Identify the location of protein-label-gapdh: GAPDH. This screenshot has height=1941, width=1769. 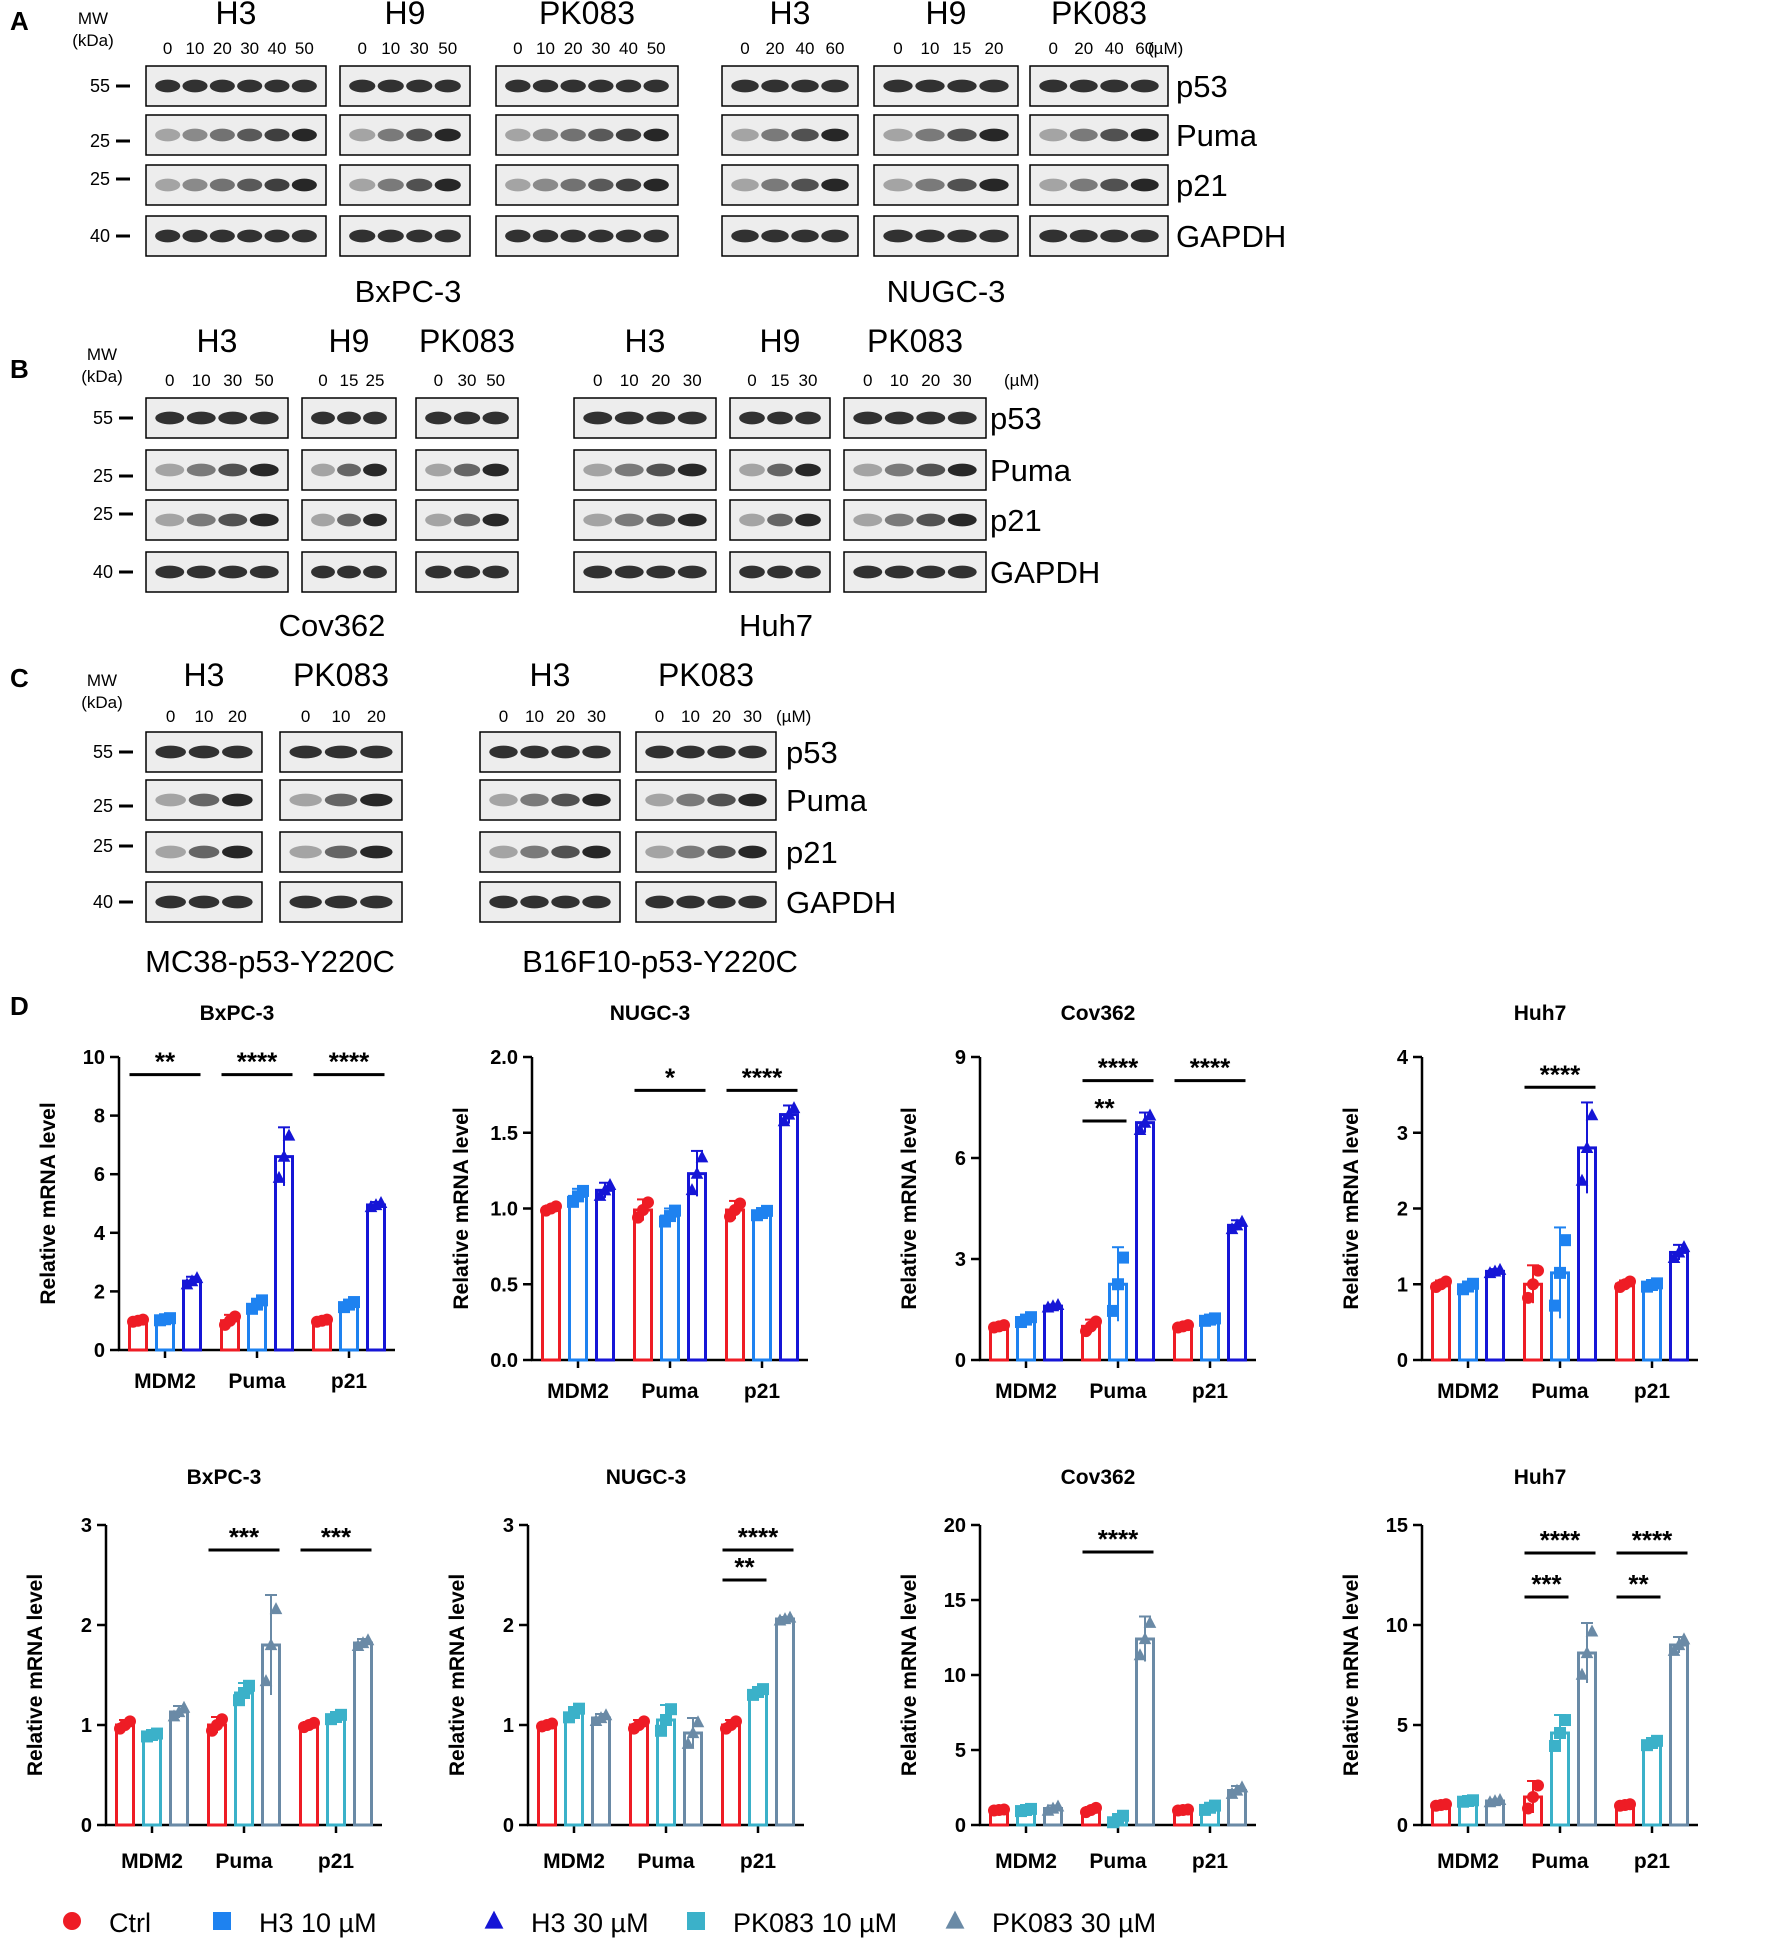
(841, 902).